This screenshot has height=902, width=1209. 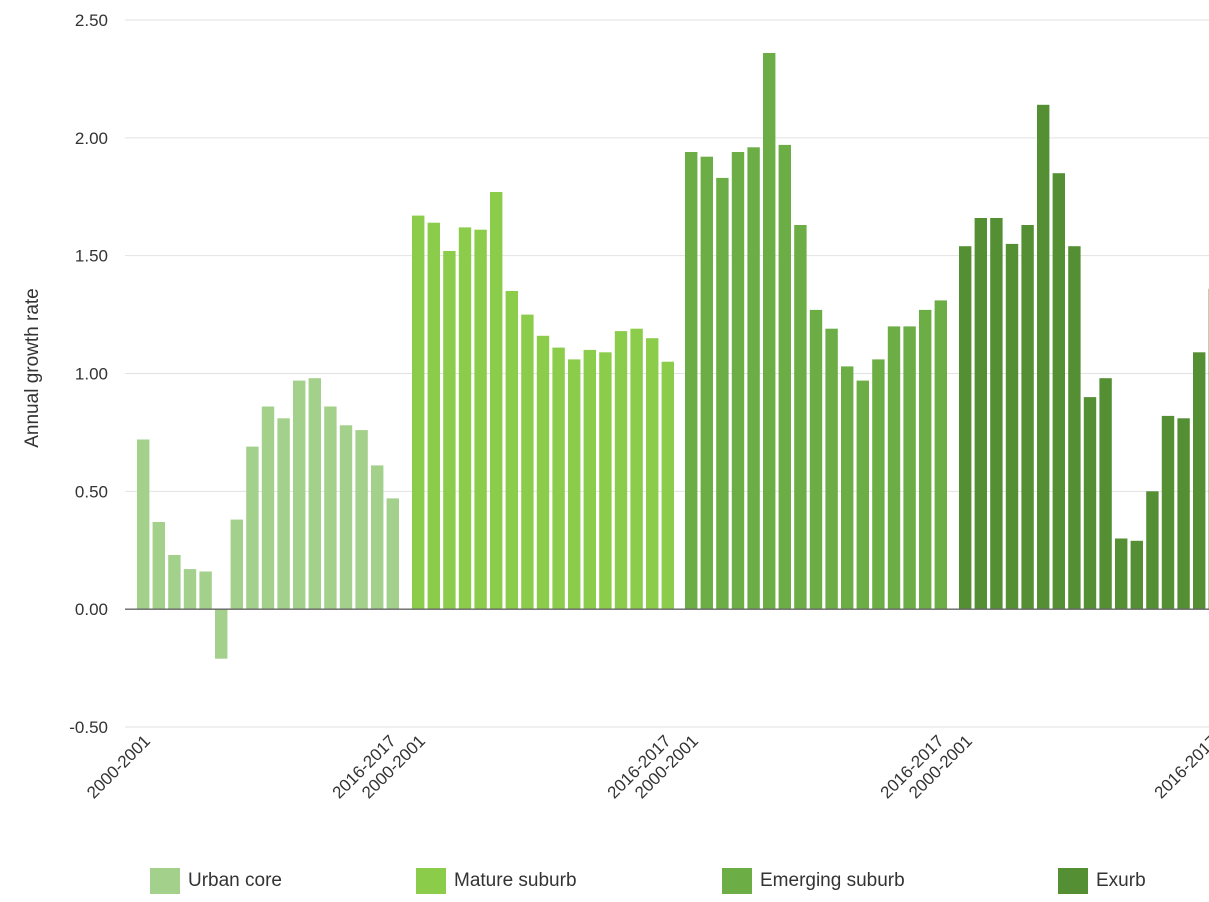 I want to click on y-tick-label: 2.50, so click(x=91, y=20).